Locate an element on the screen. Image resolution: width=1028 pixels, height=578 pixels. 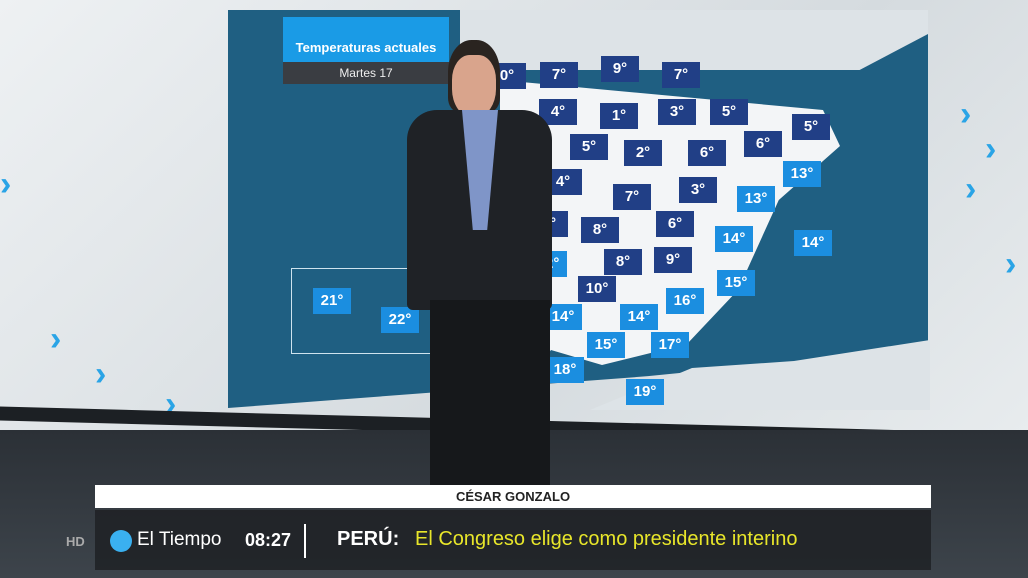
graphic-title: Temperaturas actuales Martes 17 is located at coordinates (366, 50).